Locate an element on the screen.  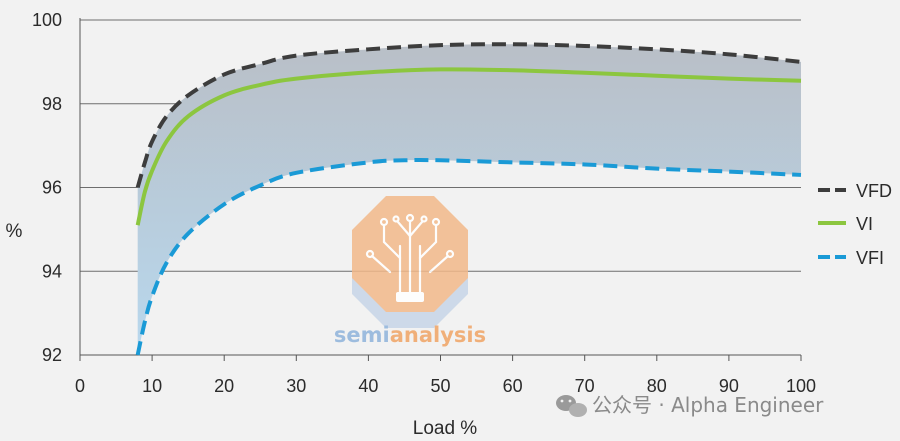
y-tick-92: 92 is located at coordinates (52, 355).